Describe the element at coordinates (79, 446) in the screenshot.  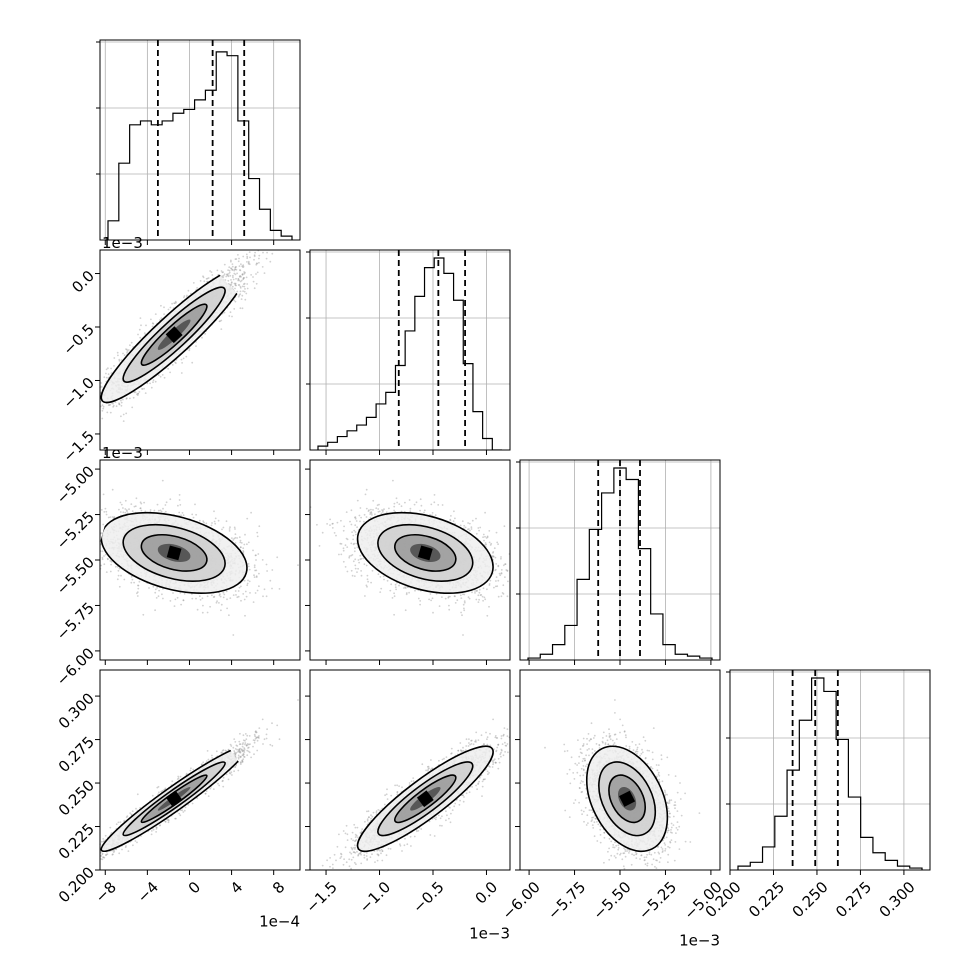
I see `y-tick-label: −1.5` at that location.